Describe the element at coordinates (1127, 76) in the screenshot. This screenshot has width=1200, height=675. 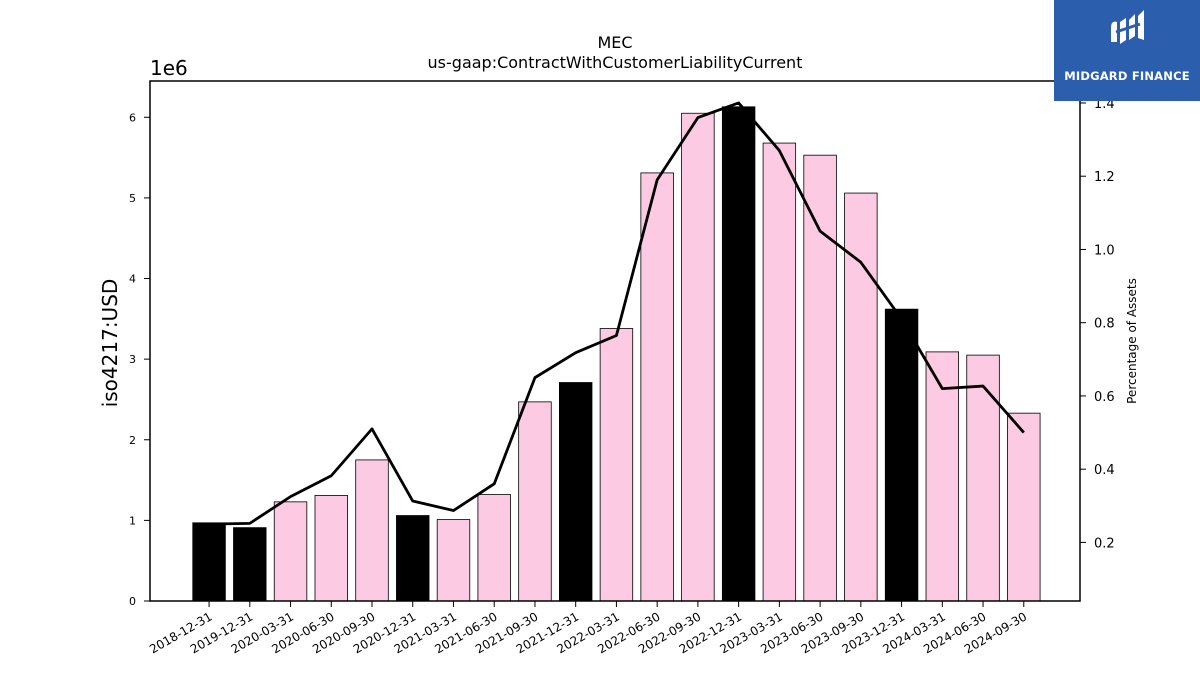
I see `logo-text: MIDGARD FINANCE` at that location.